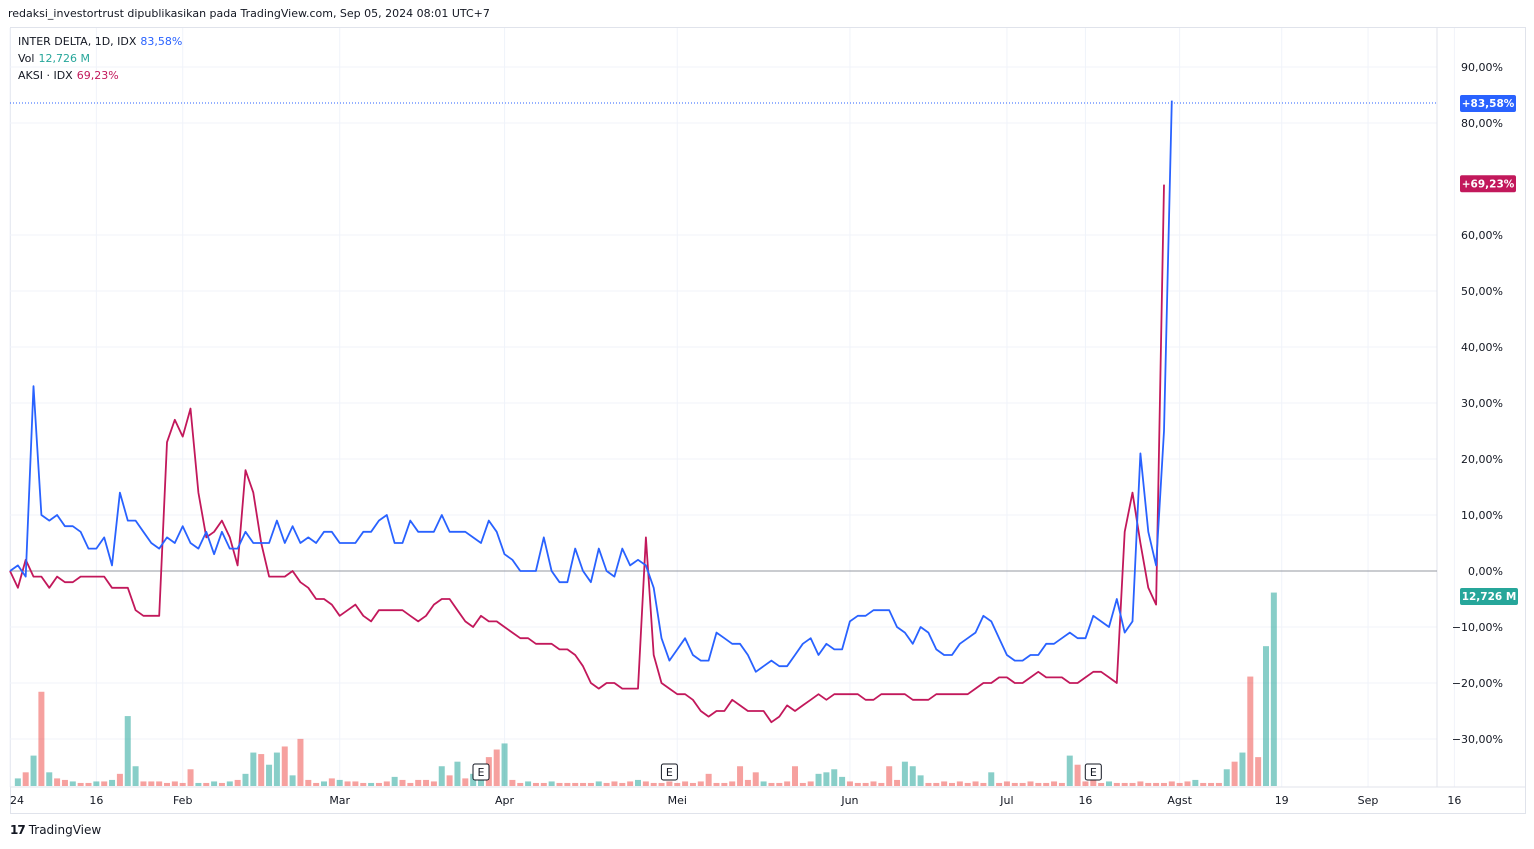 Image resolution: width=1534 pixels, height=849 pixels. I want to click on y-tick-label: 40,00%, so click(1482, 347).